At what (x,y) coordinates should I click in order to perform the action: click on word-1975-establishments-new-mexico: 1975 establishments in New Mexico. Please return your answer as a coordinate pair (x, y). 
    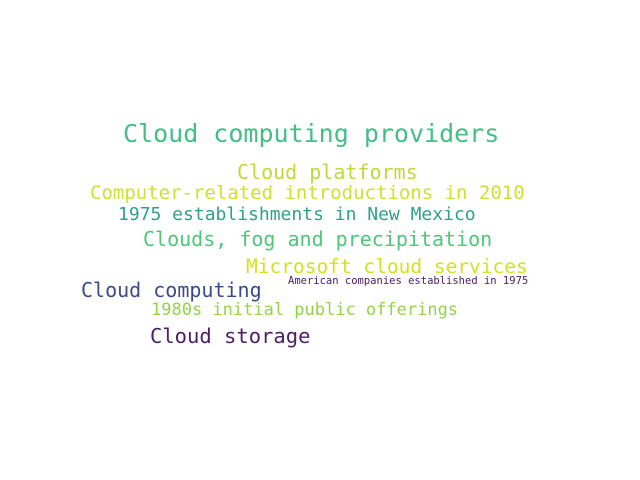
    Looking at the image, I should click on (297, 214).